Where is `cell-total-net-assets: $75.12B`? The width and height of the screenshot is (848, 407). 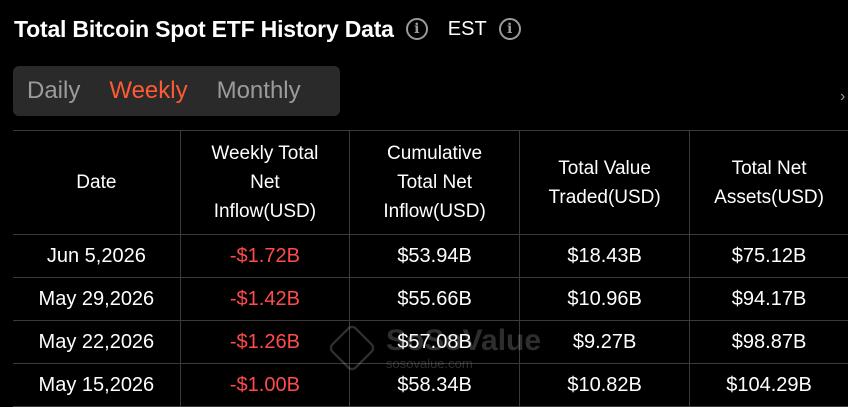 cell-total-net-assets: $75.12B is located at coordinates (768, 256).